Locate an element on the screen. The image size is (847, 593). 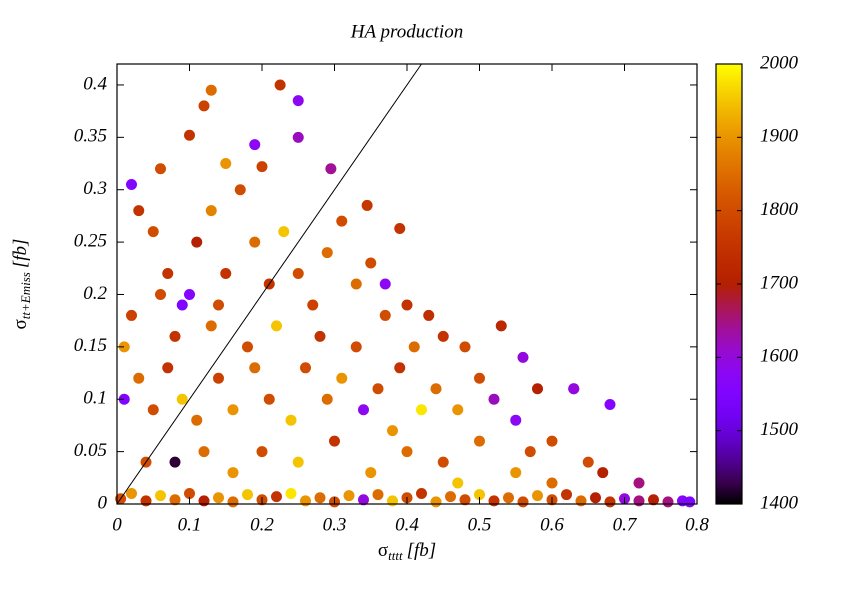
colorbar-tick-label: 1600 is located at coordinates (779, 356).